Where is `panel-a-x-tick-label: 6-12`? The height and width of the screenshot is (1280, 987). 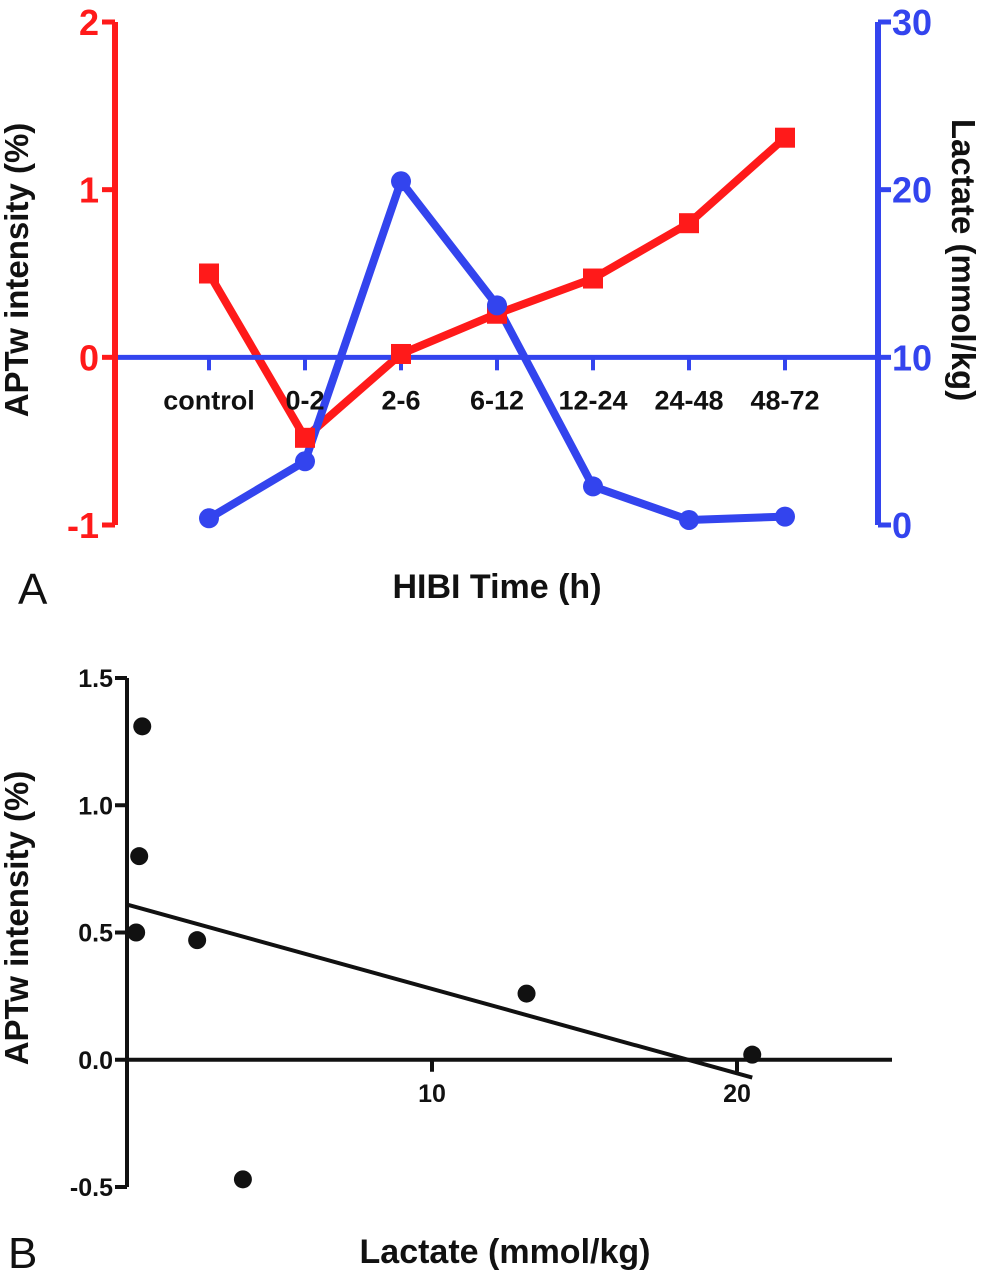 panel-a-x-tick-label: 6-12 is located at coordinates (497, 400).